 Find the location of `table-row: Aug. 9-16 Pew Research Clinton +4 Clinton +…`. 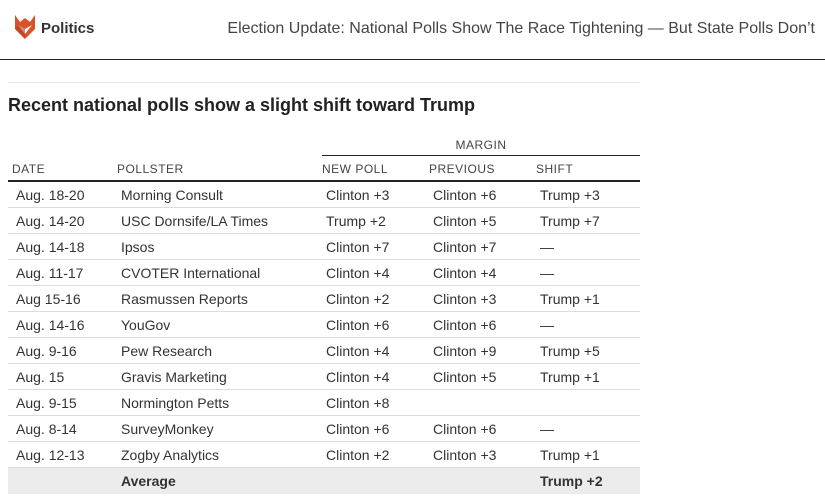

table-row: Aug. 9-16 Pew Research Clinton +4 Clinton +… is located at coordinates (324, 350).